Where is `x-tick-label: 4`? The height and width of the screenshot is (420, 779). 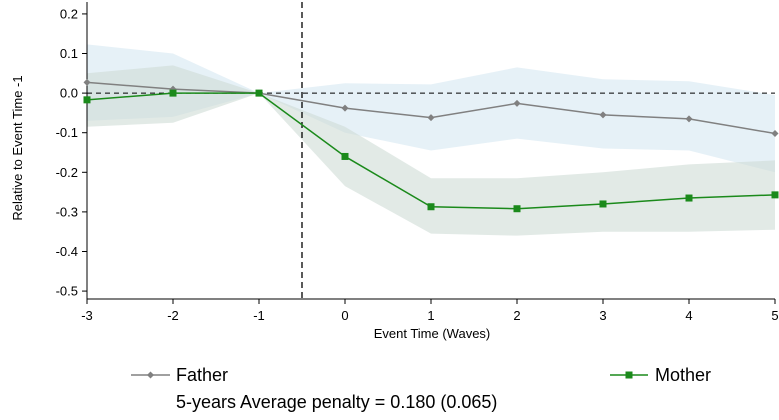 x-tick-label: 4 is located at coordinates (688, 315).